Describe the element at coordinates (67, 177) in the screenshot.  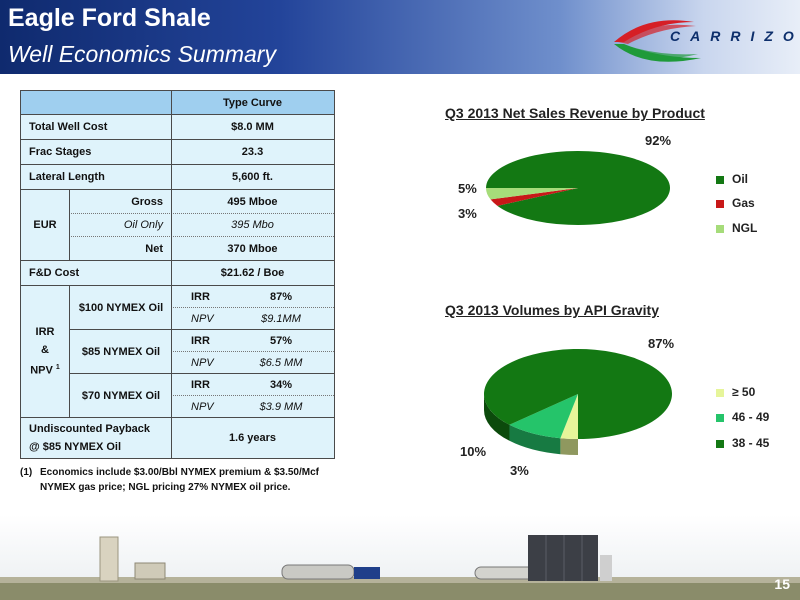
I see `lateral-length-label: Lateral Length` at that location.